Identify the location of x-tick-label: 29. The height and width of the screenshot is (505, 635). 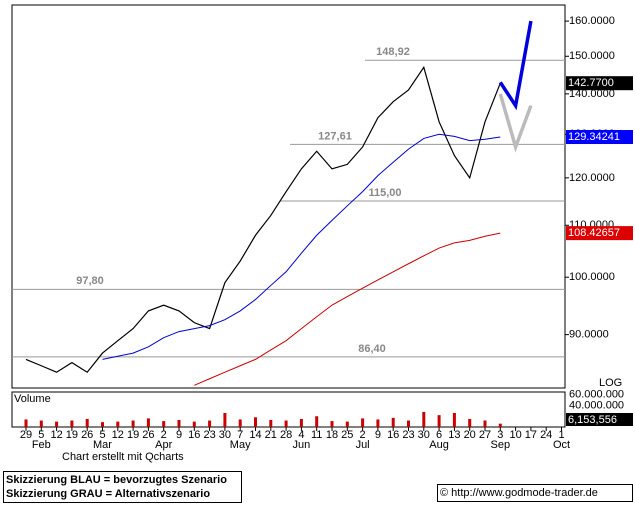
(26, 435).